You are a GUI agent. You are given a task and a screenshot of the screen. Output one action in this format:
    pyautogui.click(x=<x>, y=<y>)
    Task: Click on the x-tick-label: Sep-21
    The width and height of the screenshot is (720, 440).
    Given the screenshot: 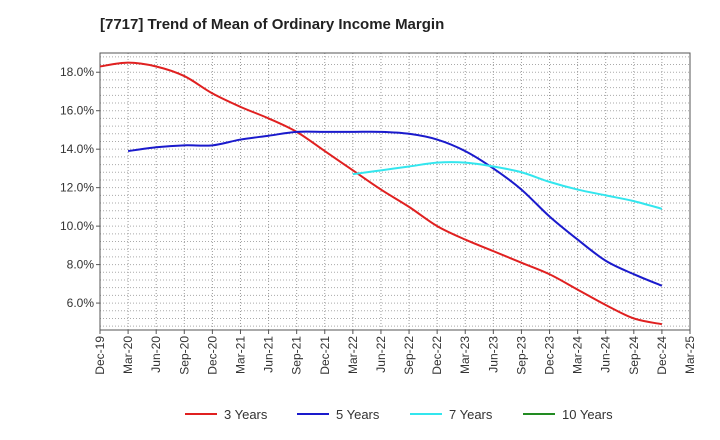 What is the action you would take?
    pyautogui.click(x=297, y=355)
    